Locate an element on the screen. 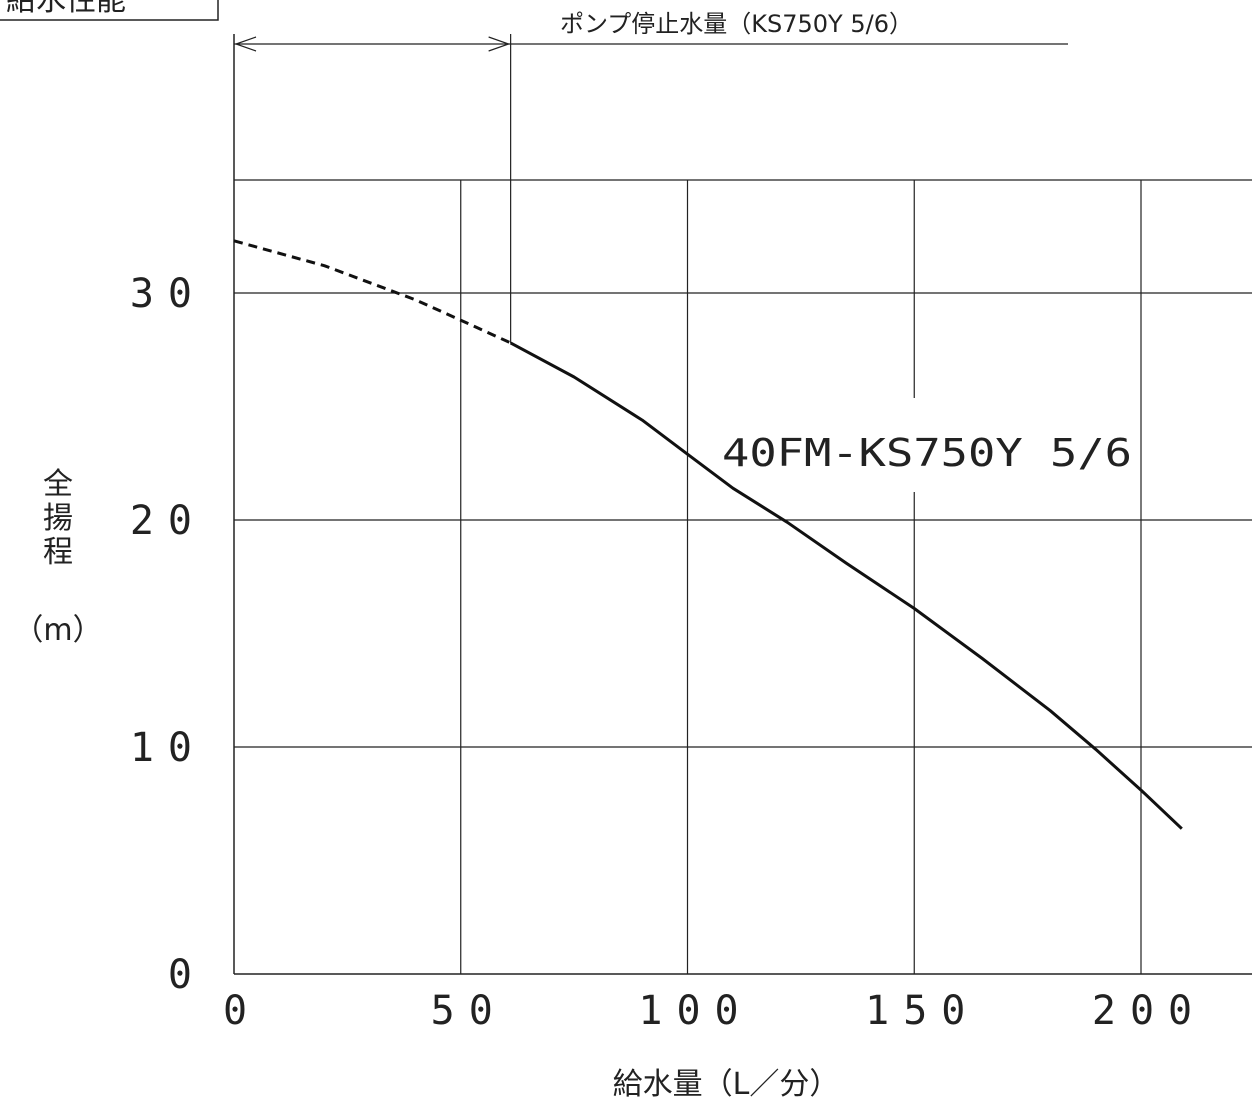 Image resolution: width=1252 pixels, height=1106 pixels. y-axis-title-char: 揚 is located at coordinates (58, 518).